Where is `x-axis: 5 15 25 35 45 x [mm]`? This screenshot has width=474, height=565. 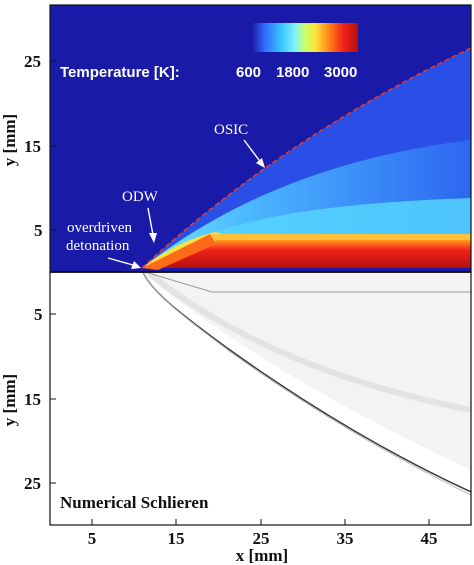
x-axis: 5 15 25 35 45 x [mm] is located at coordinates (263, 542).